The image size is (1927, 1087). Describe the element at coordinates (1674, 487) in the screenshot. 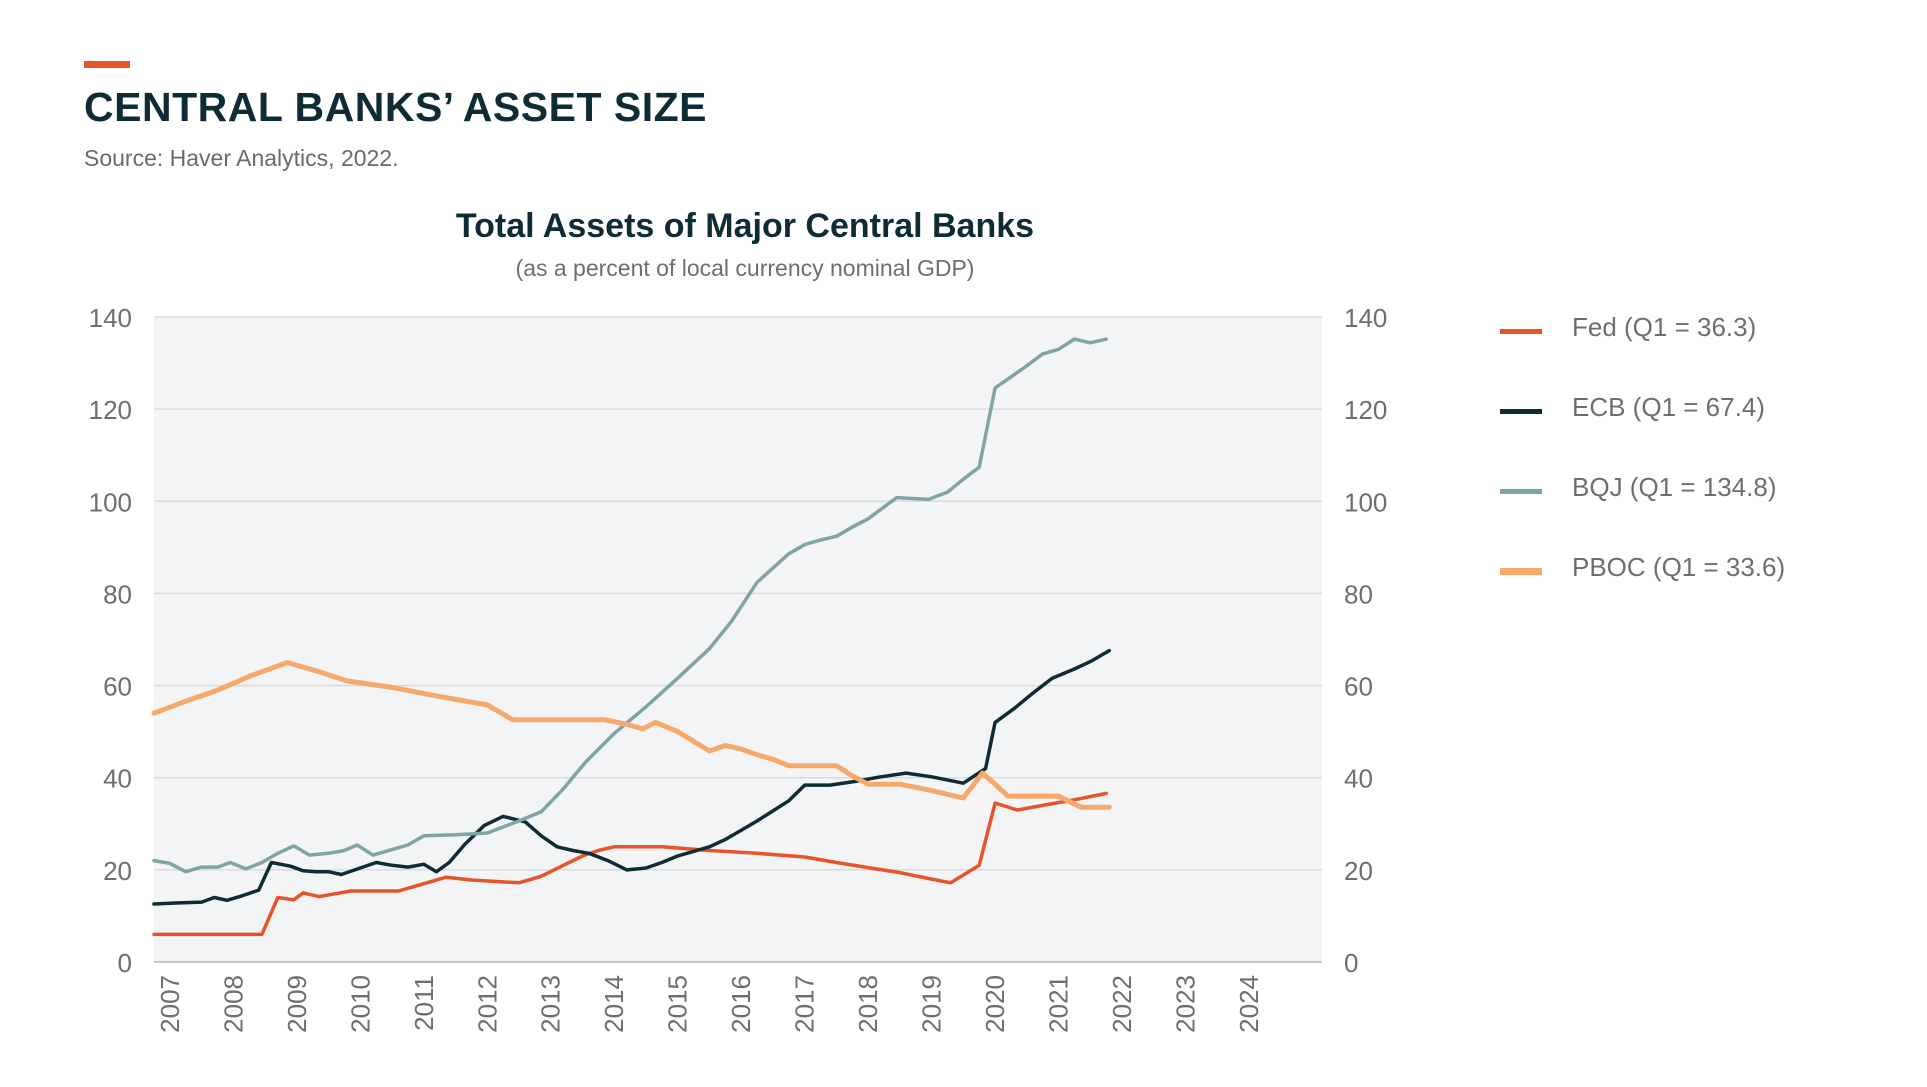

I see `legend-label: BQJ (Q1 = 134.8)` at that location.